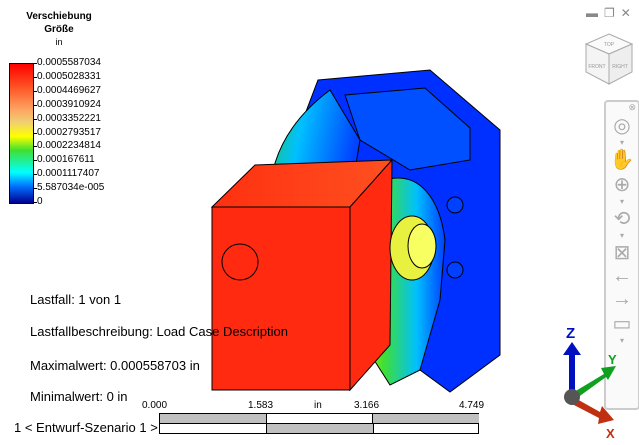  I want to click on viewcube-top: TOP, so click(609, 45).